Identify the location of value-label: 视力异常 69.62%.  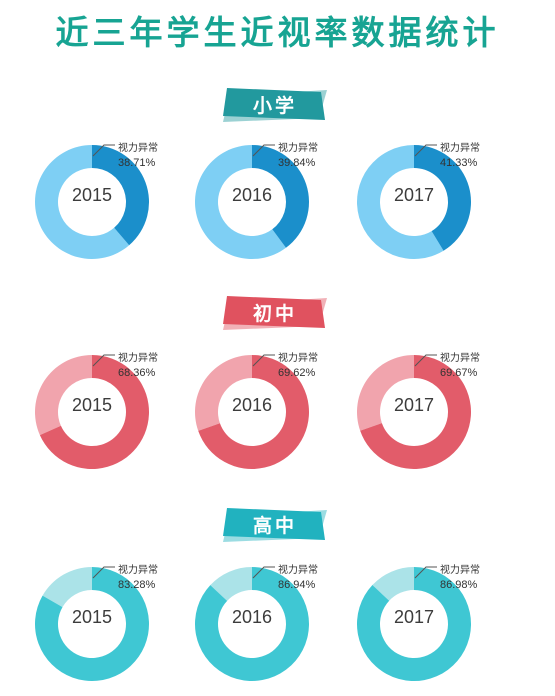
(298, 366).